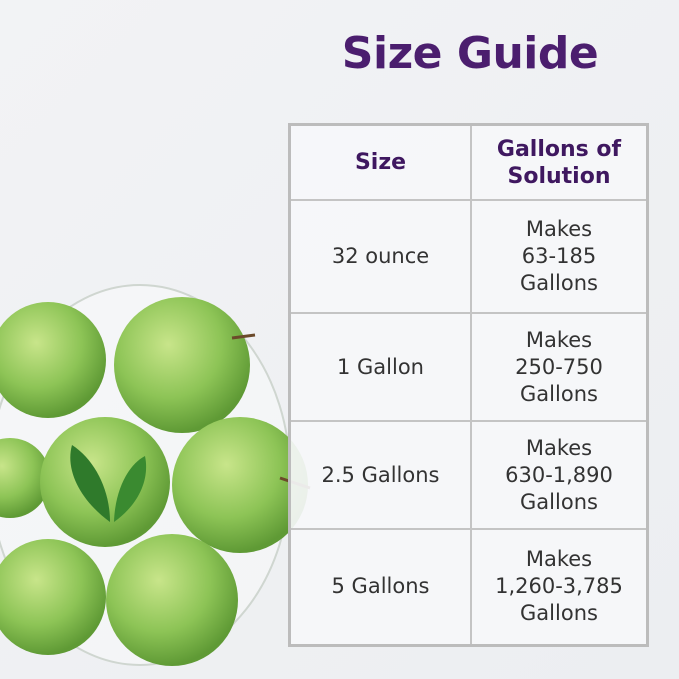  Describe the element at coordinates (559, 162) in the screenshot. I see `header-gallons: Gallons of Solution` at that location.